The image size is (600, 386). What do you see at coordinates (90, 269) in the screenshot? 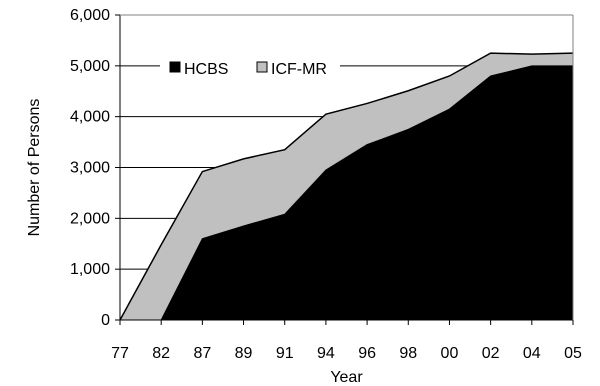
I see `y-tick-label: 1,000` at bounding box center [90, 269].